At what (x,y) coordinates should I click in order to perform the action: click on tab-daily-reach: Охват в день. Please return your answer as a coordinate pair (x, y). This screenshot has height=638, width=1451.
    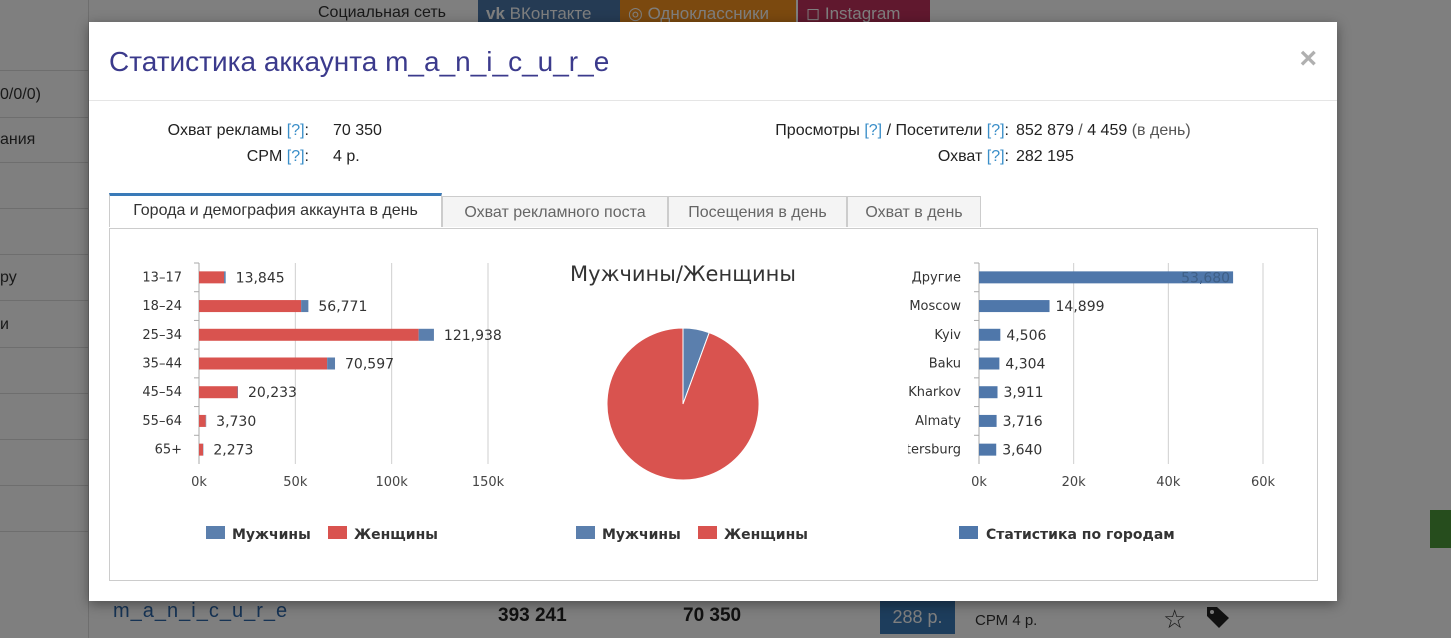
    Looking at the image, I should click on (914, 211).